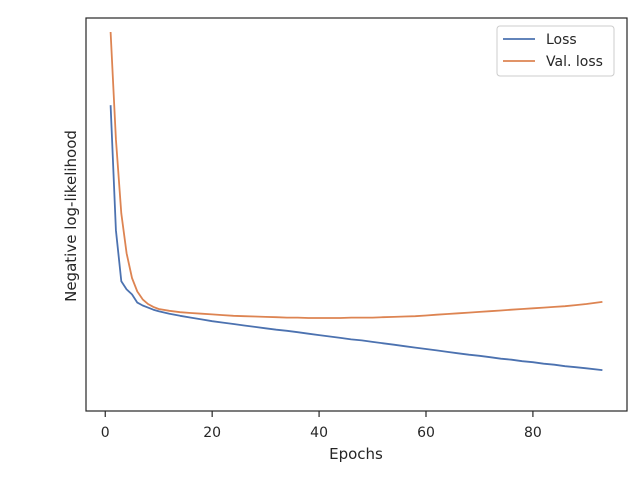 The height and width of the screenshot is (480, 640). Describe the element at coordinates (105, 433) in the screenshot. I see `x-tick-label: 0` at that location.